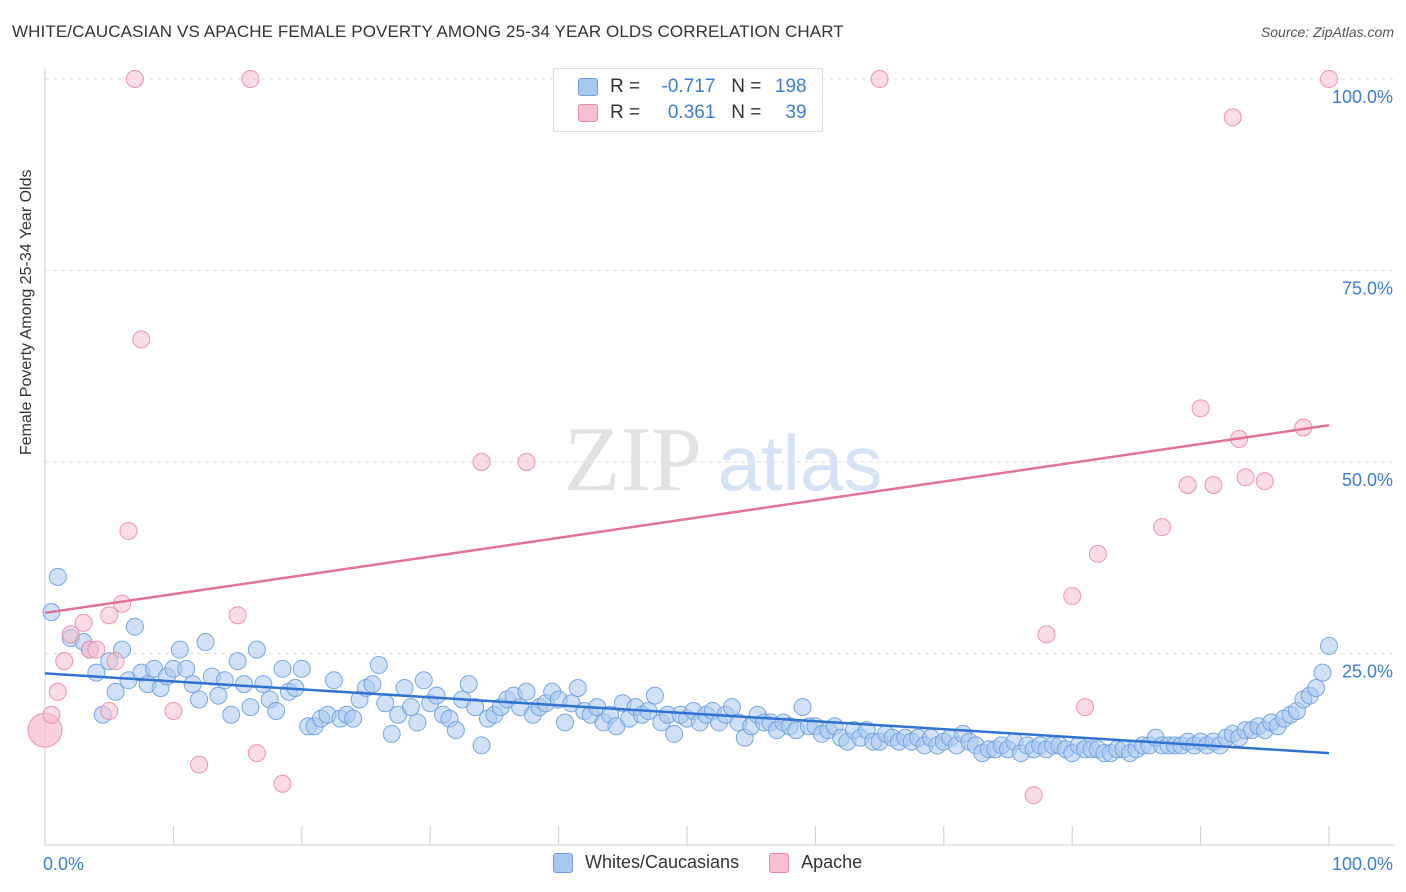  Describe the element at coordinates (687, 713) in the screenshot. I see `trend-line-whites` at that location.